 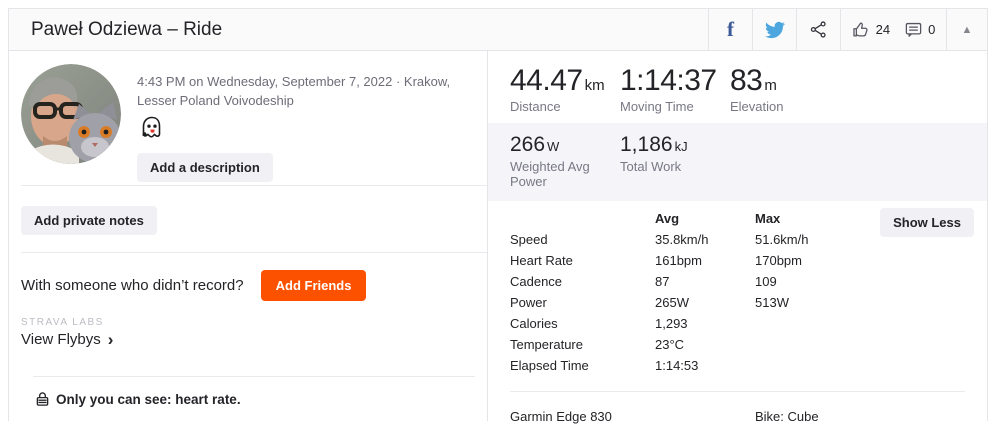 I want to click on table-row-cadence: Cadence 87 109, so click(x=737, y=284).